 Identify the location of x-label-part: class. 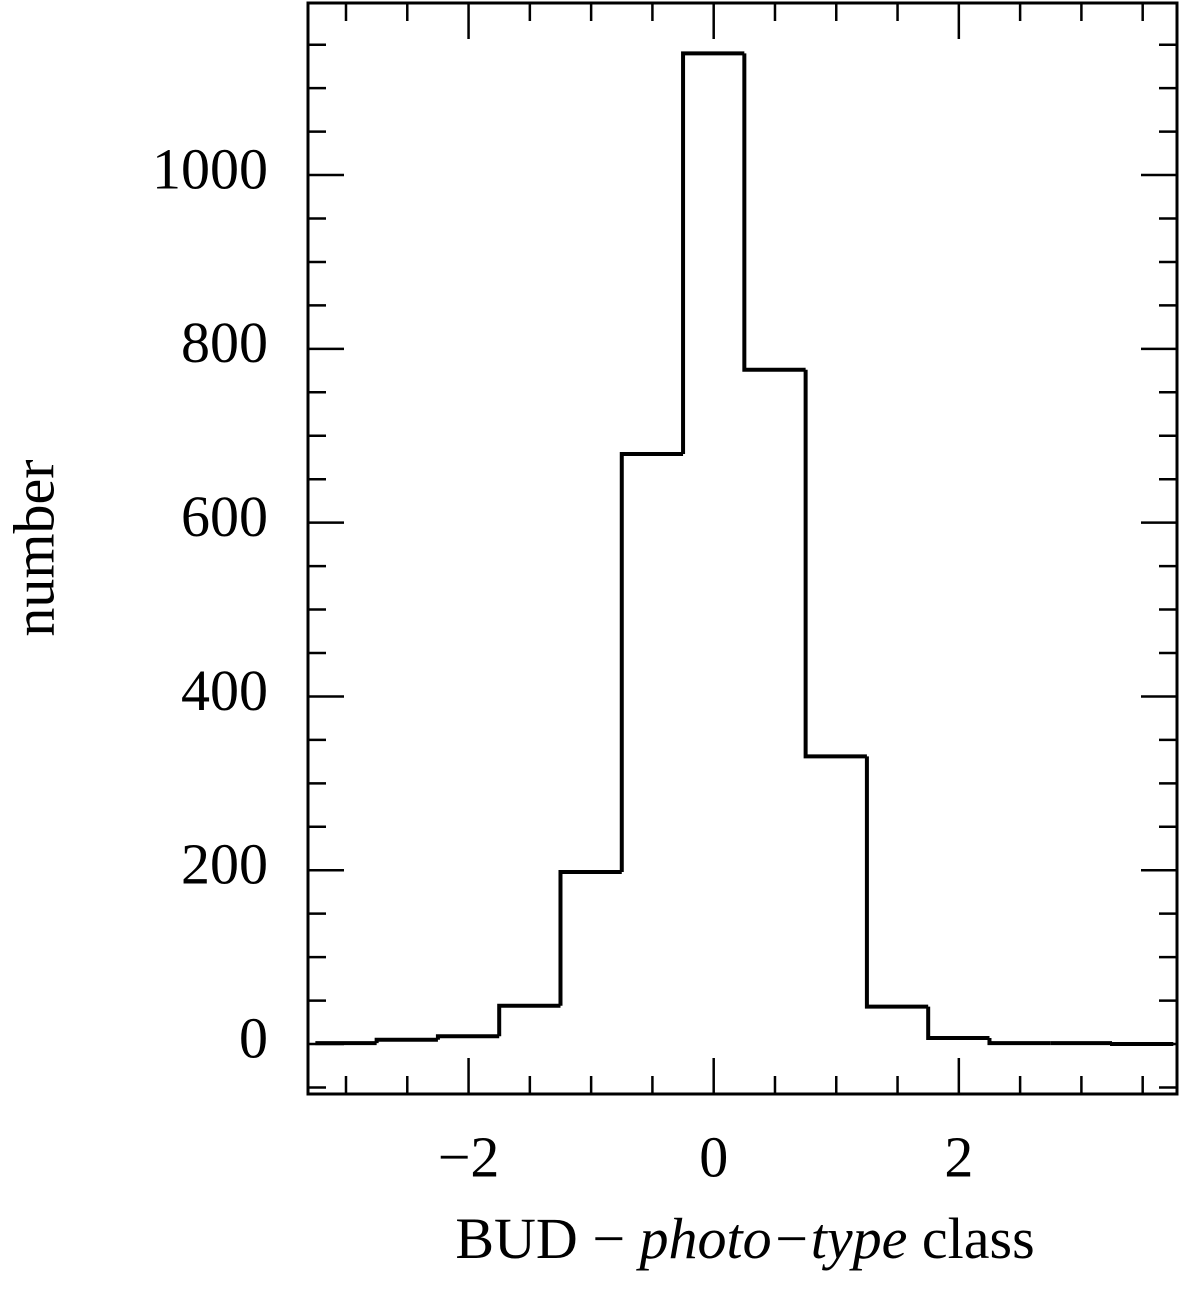
(970, 1238).